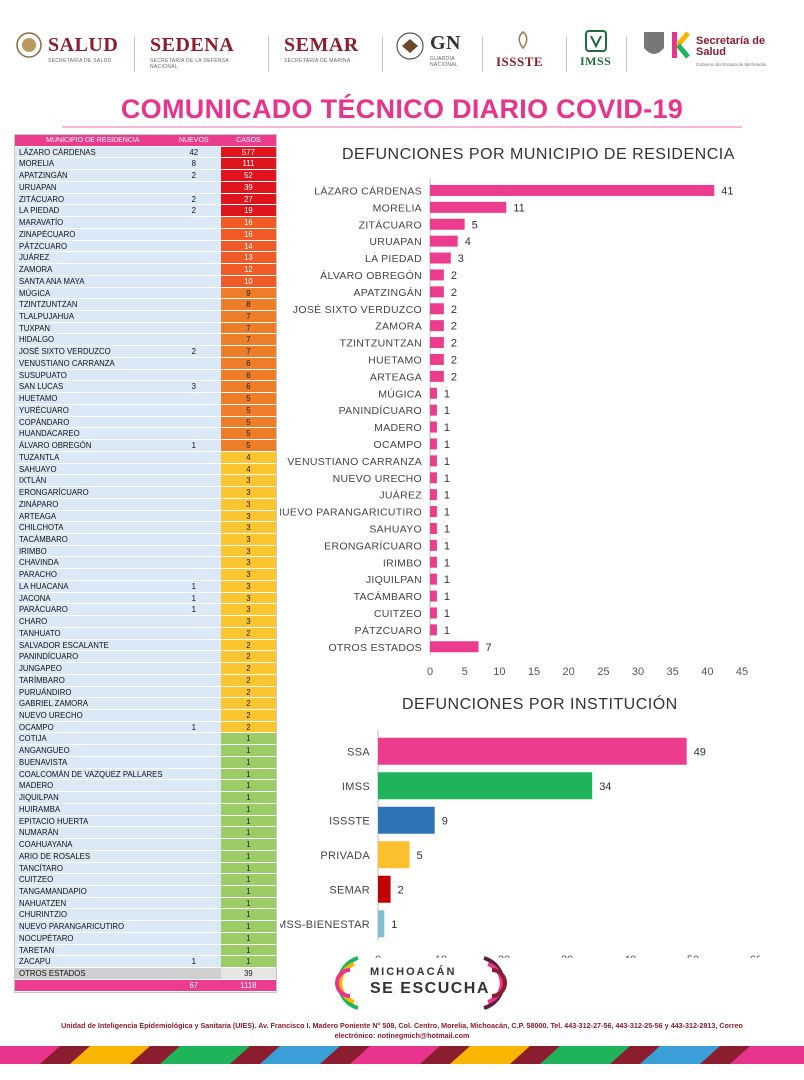  What do you see at coordinates (91, 797) in the screenshot?
I see `cell-municipio: JIQUILPAN` at bounding box center [91, 797].